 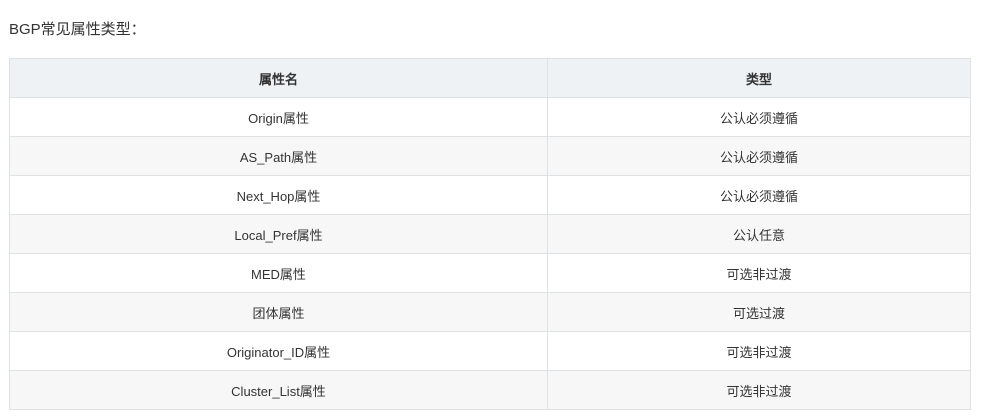 I want to click on table-row: AS_Path属性 公认必须遵循, so click(x=490, y=156).